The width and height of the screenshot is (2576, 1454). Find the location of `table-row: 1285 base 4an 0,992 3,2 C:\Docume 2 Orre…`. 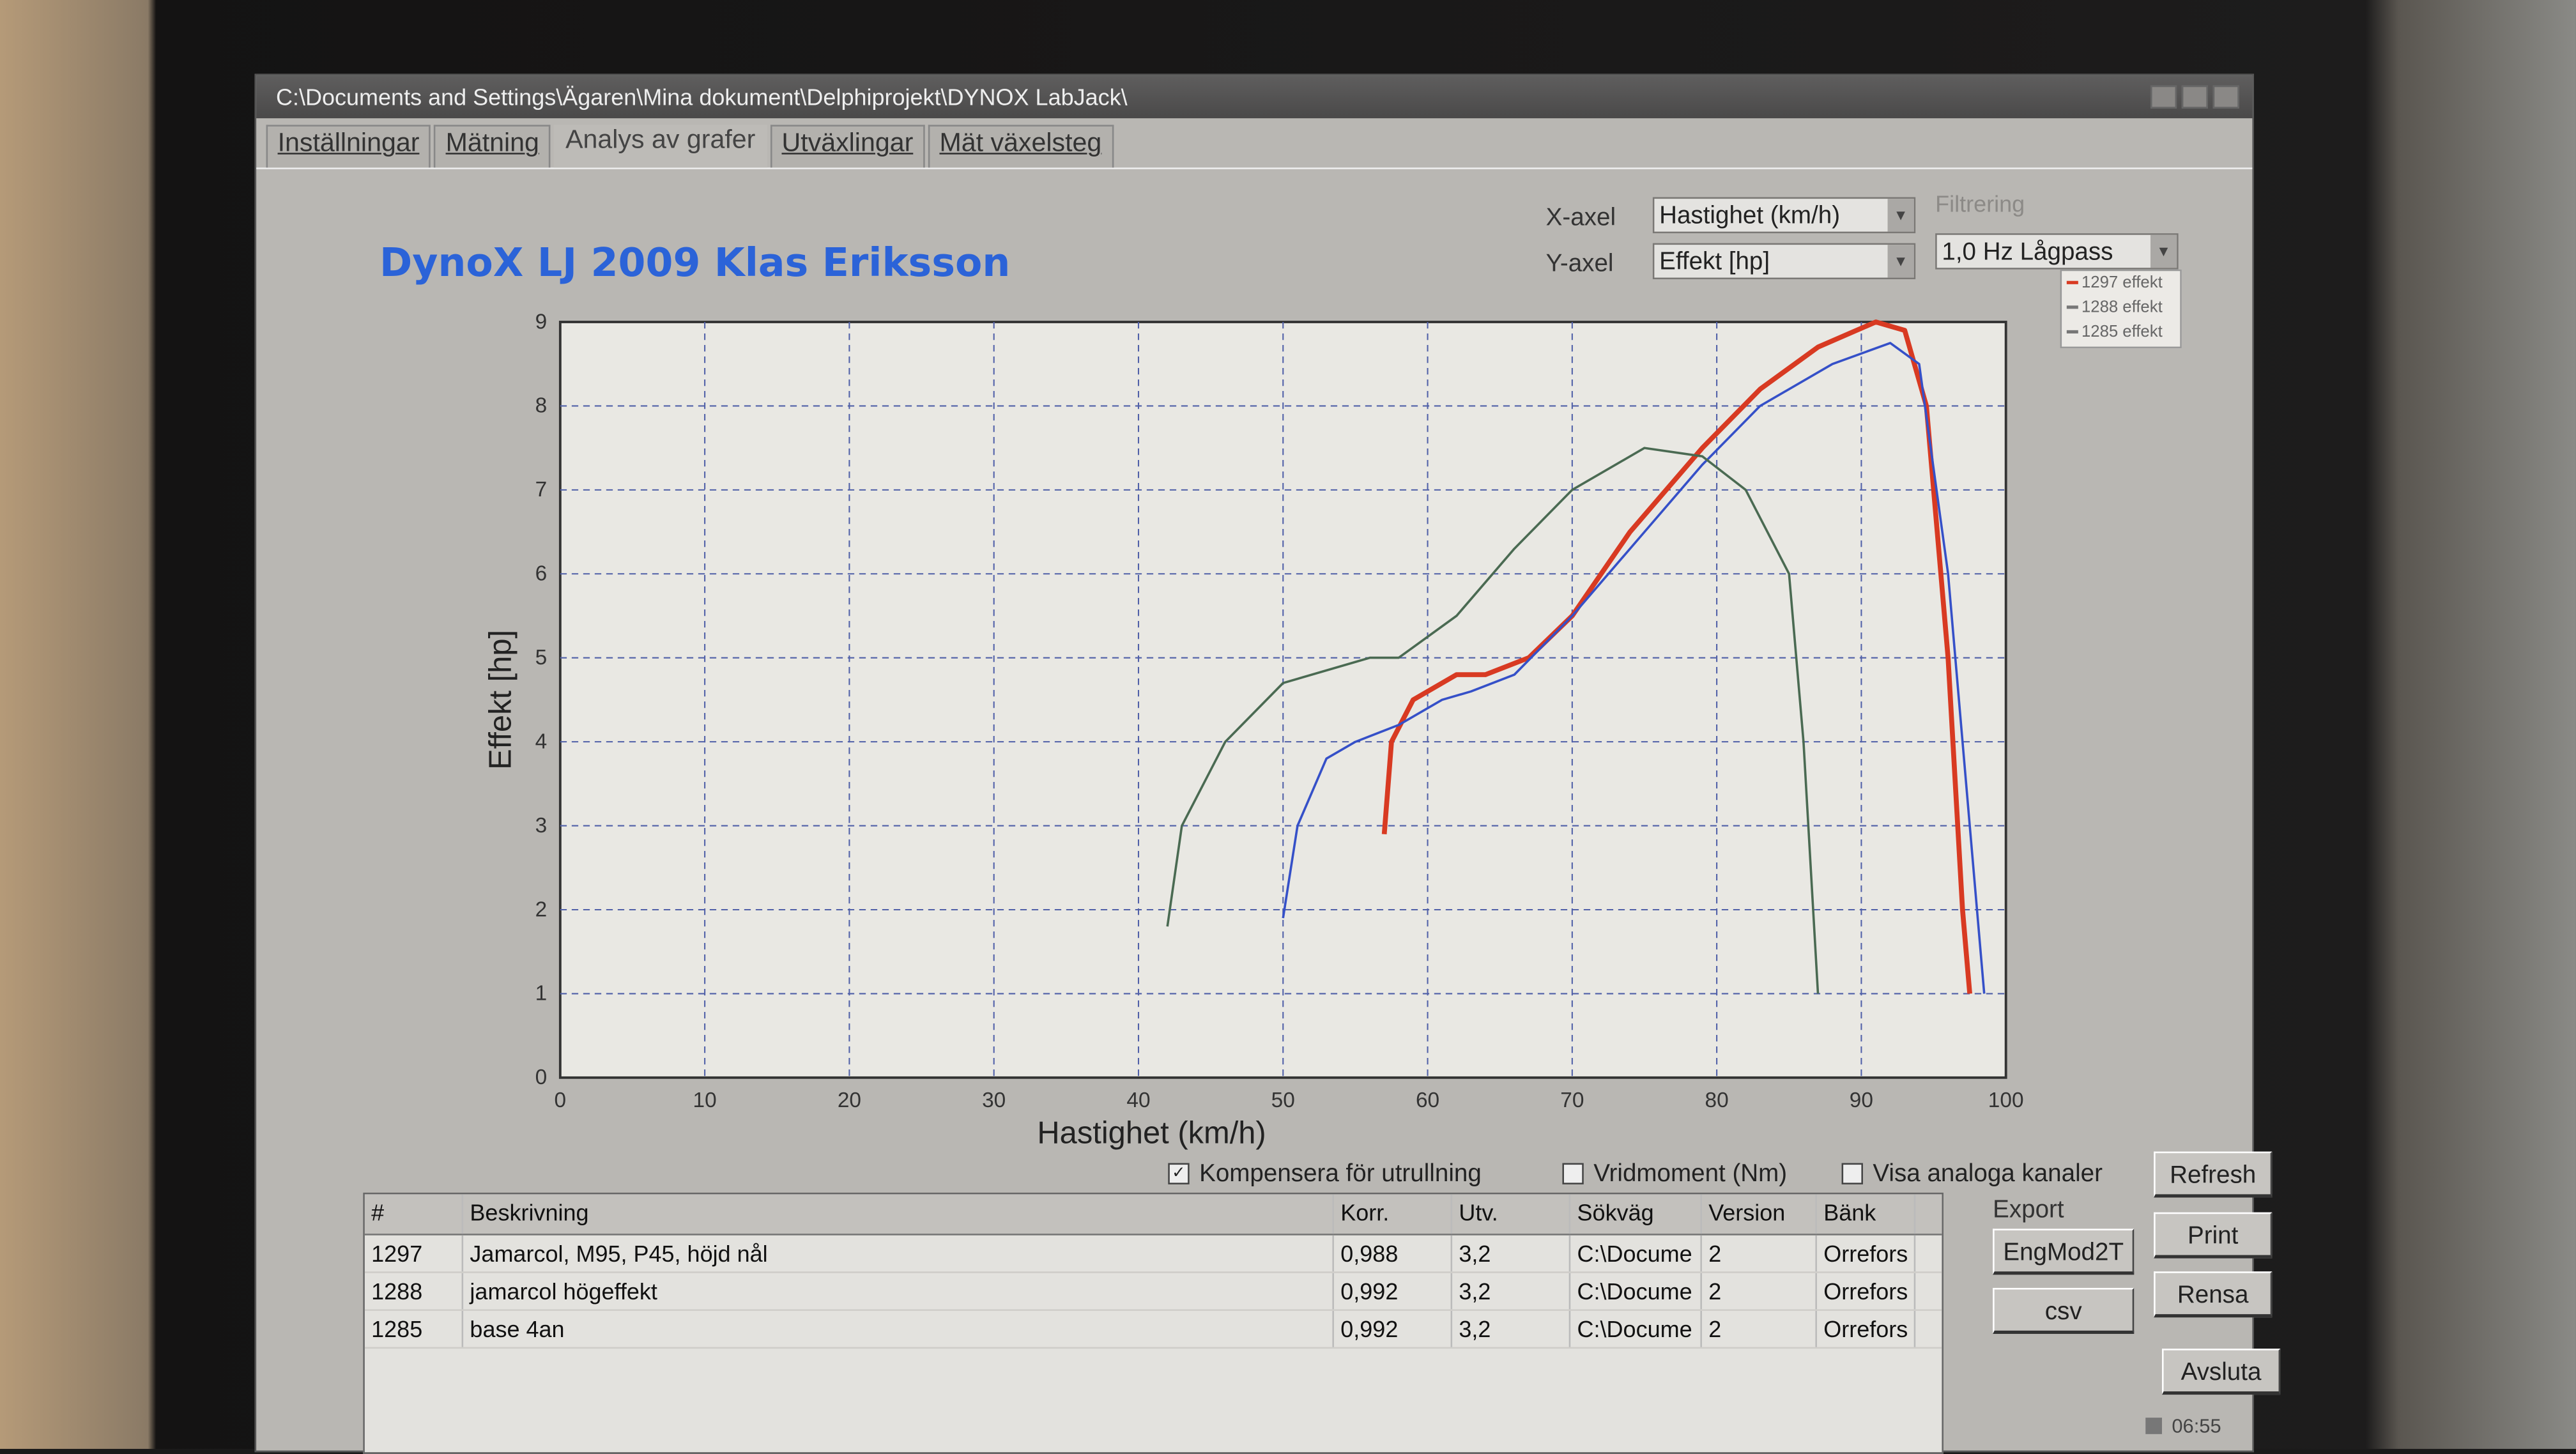

table-row: 1285 base 4an 0,992 3,2 C:\Docume 2 Orre… is located at coordinates (1153, 1330).